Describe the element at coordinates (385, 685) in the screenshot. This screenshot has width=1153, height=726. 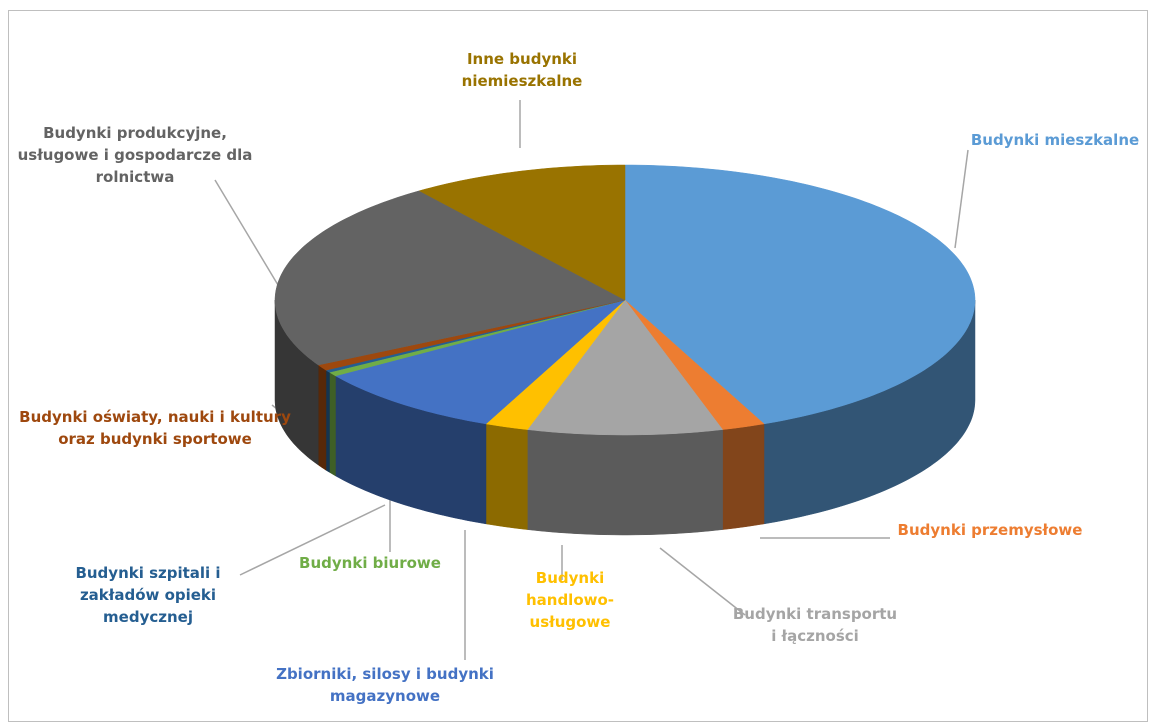
I see `data-label: Zbiorniki, silosy i budynki magazynowe` at that location.